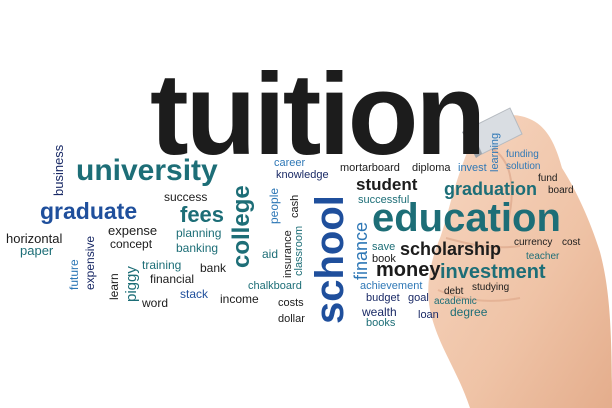 The width and height of the screenshot is (612, 408). Describe the element at coordinates (391, 286) in the screenshot. I see `word-achievement: achievement` at that location.